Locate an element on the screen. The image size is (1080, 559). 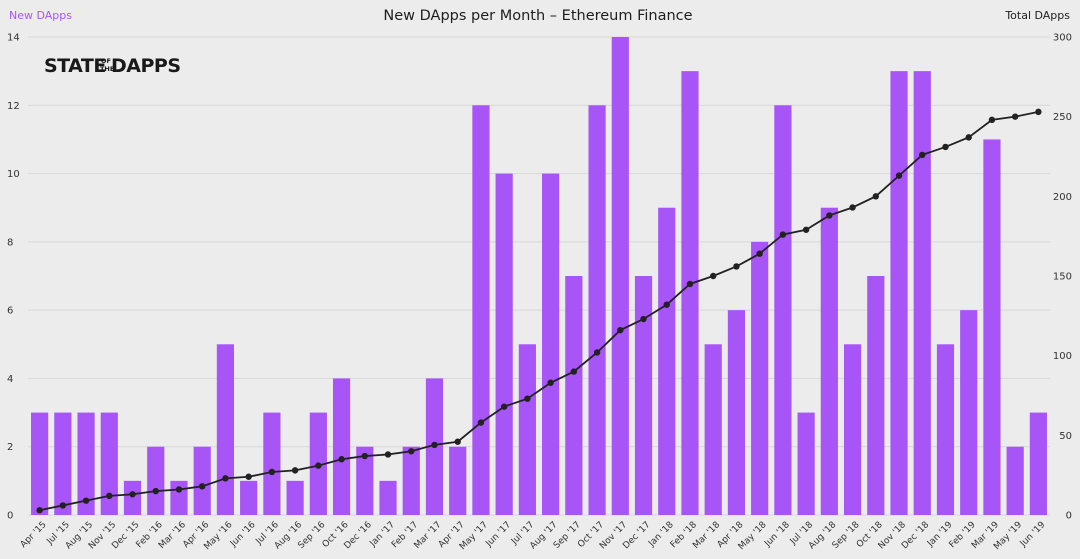
y-left-tick-label: 10 is located at coordinates (13, 174).